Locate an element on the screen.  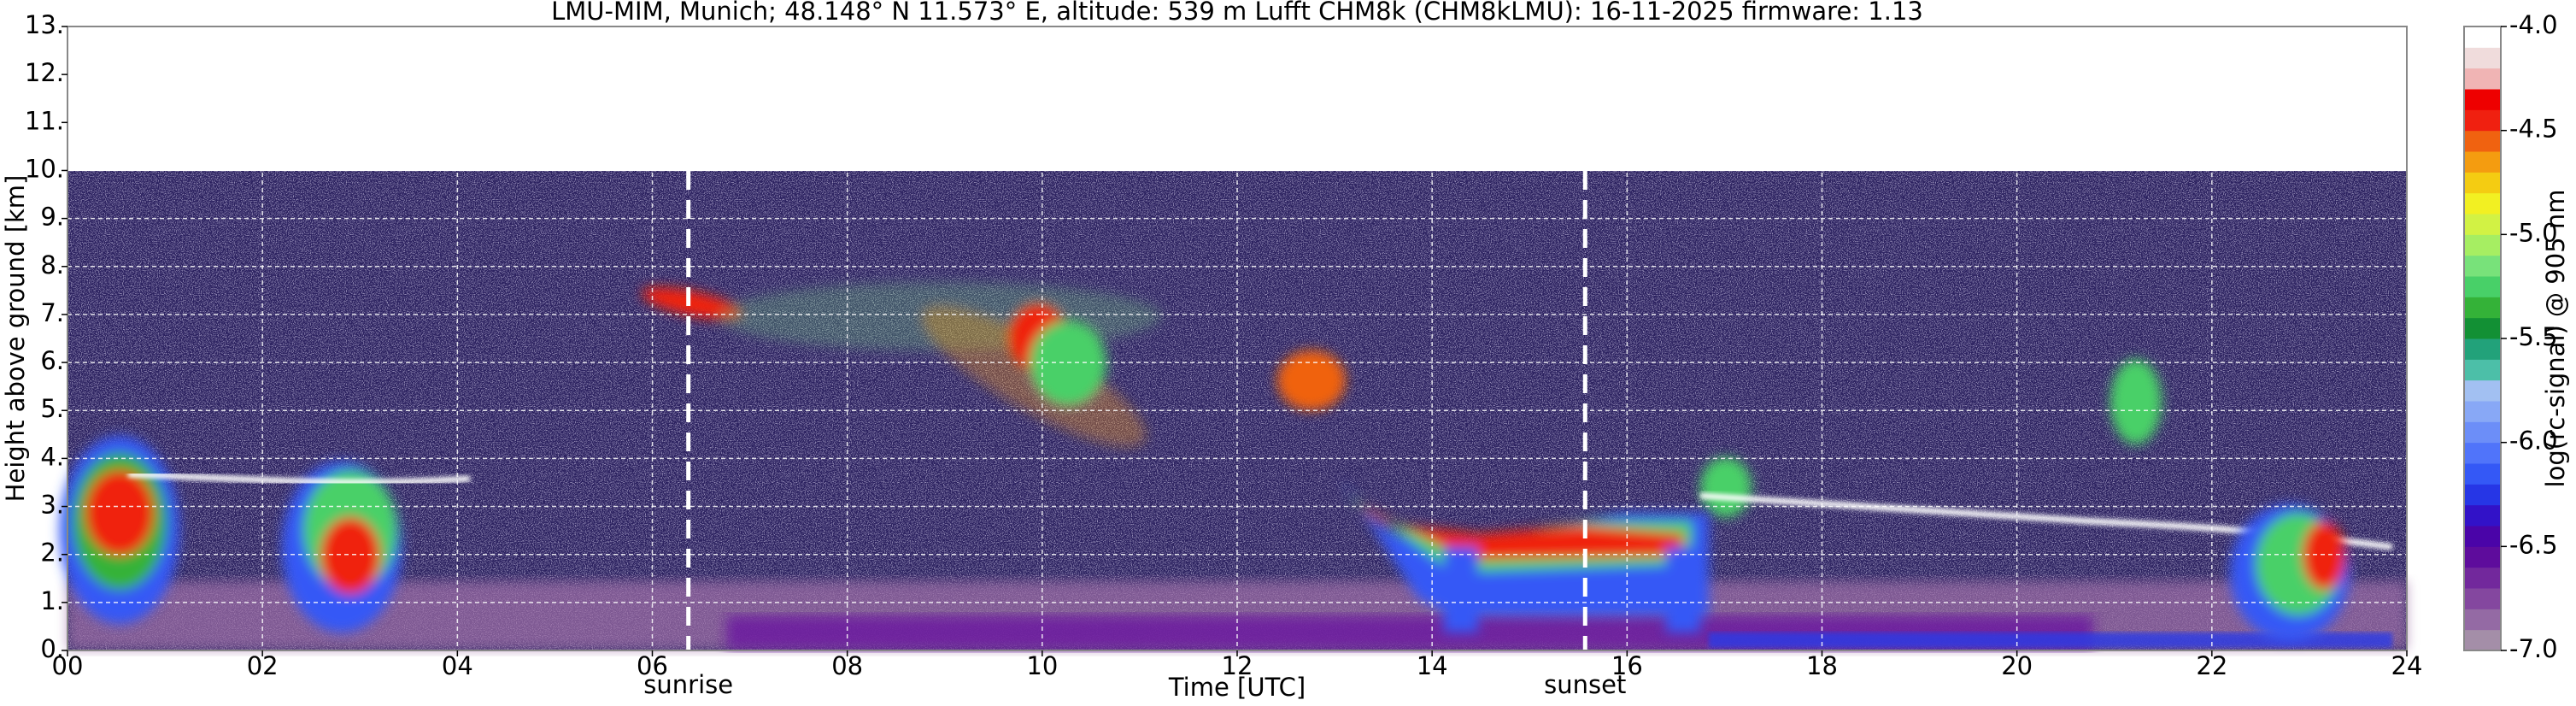
y-tick-label: 6. is located at coordinates (52, 360).